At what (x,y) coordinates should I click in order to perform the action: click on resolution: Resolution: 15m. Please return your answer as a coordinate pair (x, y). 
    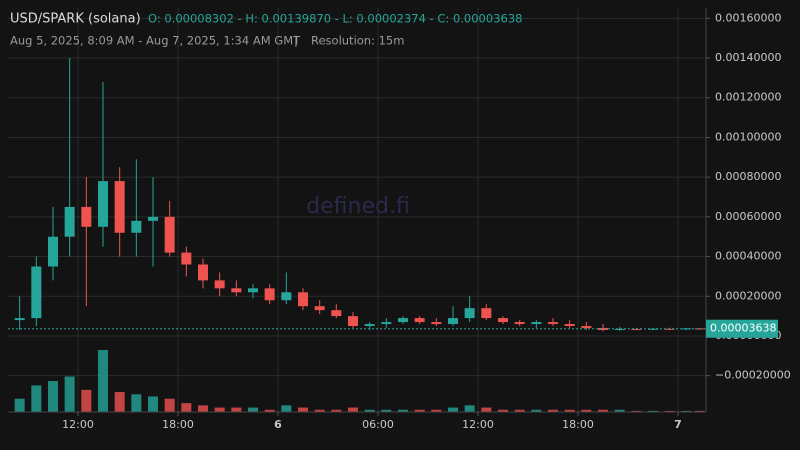
    Looking at the image, I should click on (357, 41).